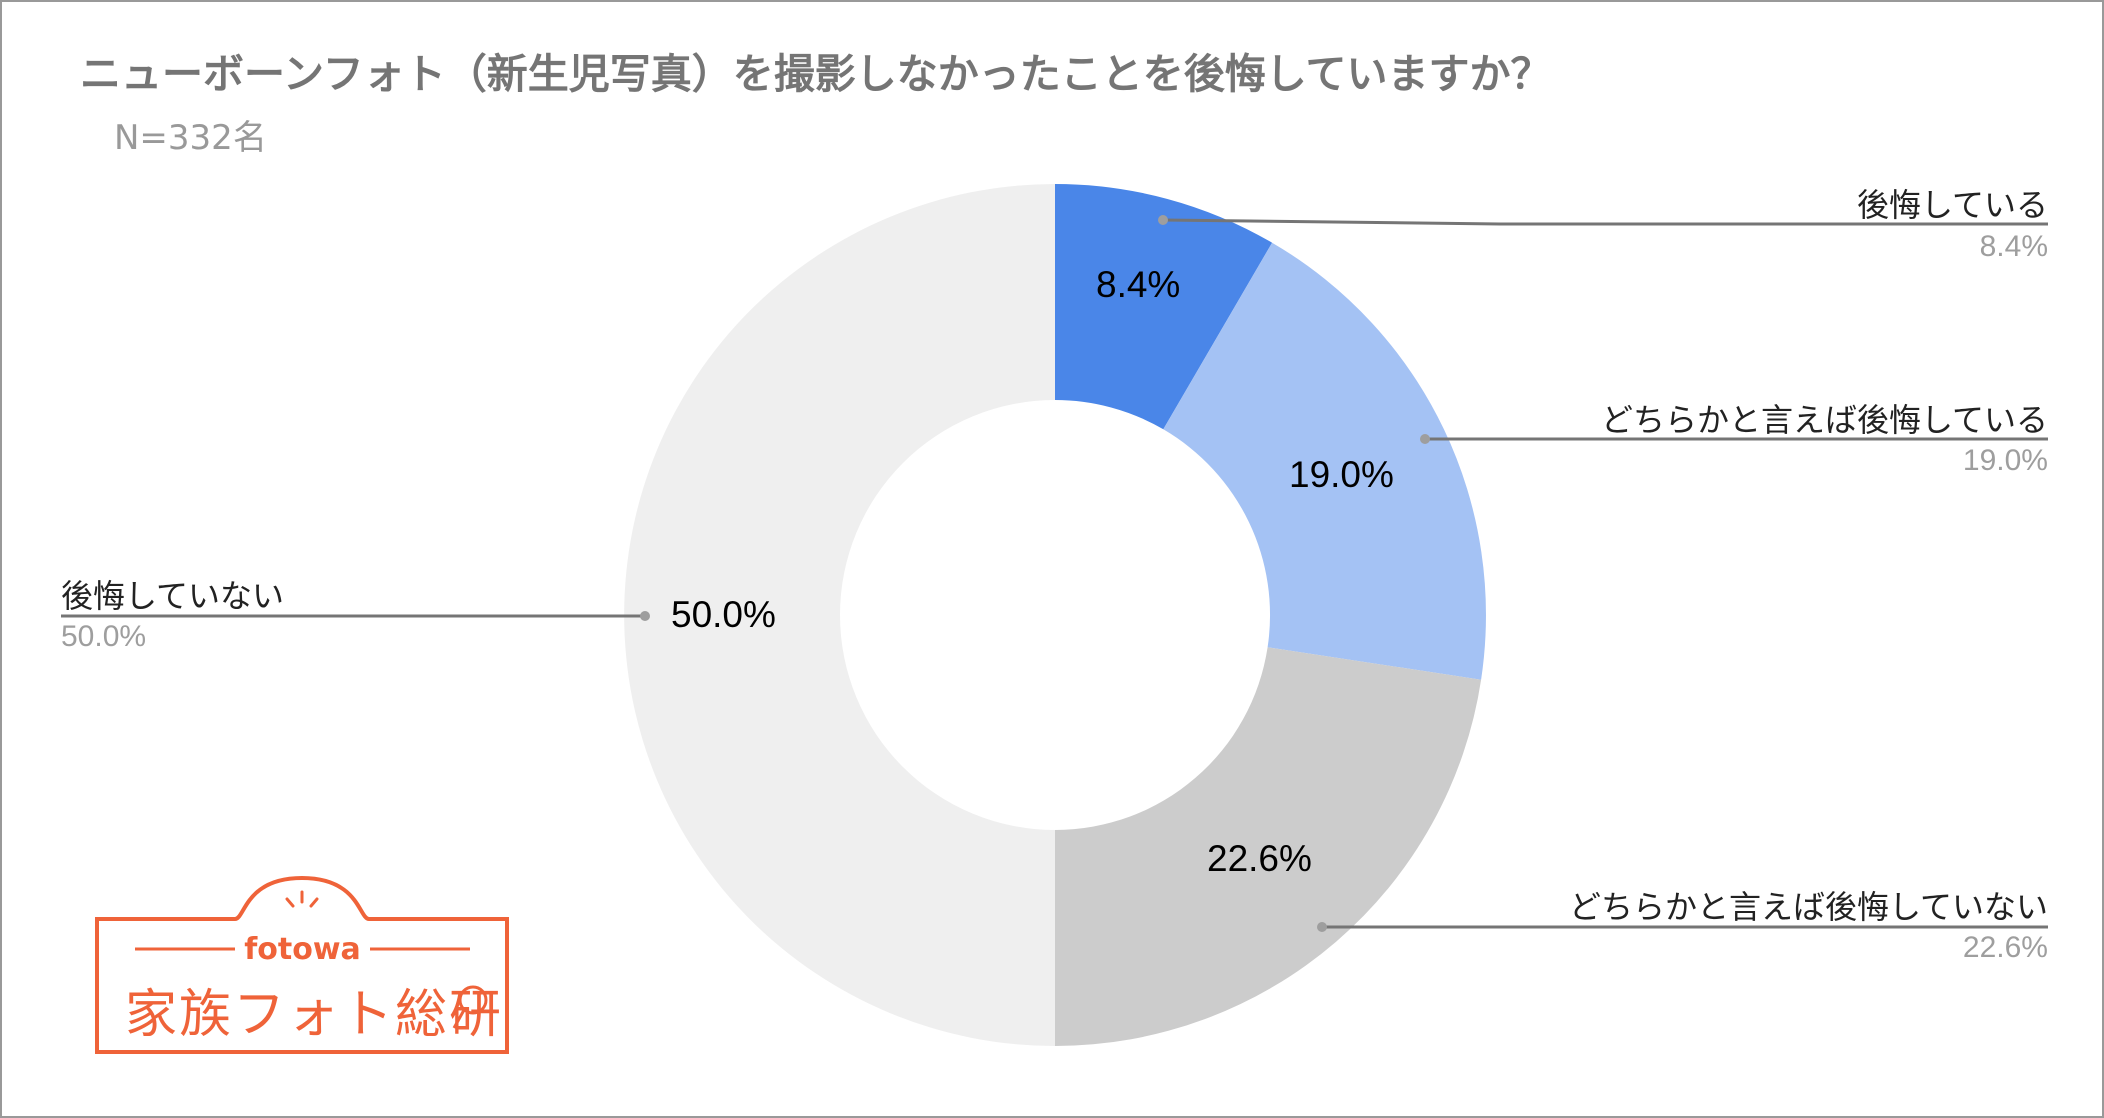 Image resolution: width=2104 pixels, height=1118 pixels. I want to click on logo-name: 家族フォト総研, so click(314, 1015).